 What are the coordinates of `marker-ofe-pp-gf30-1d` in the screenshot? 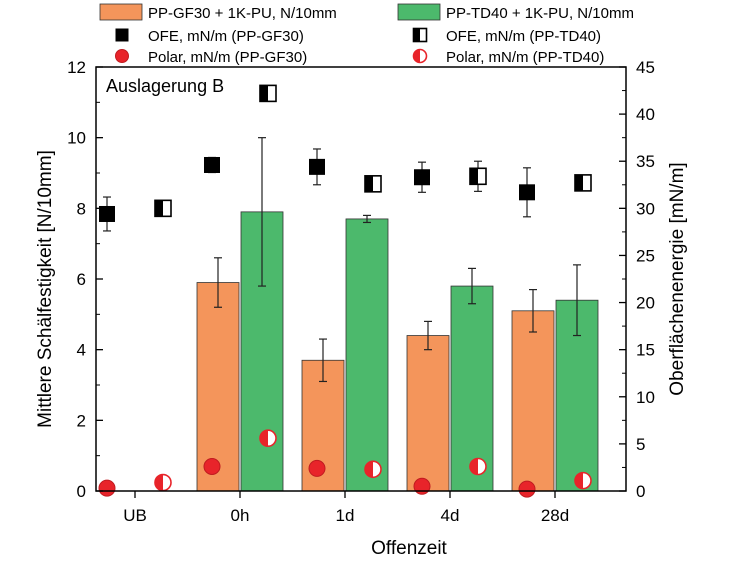 It's located at (317, 166).